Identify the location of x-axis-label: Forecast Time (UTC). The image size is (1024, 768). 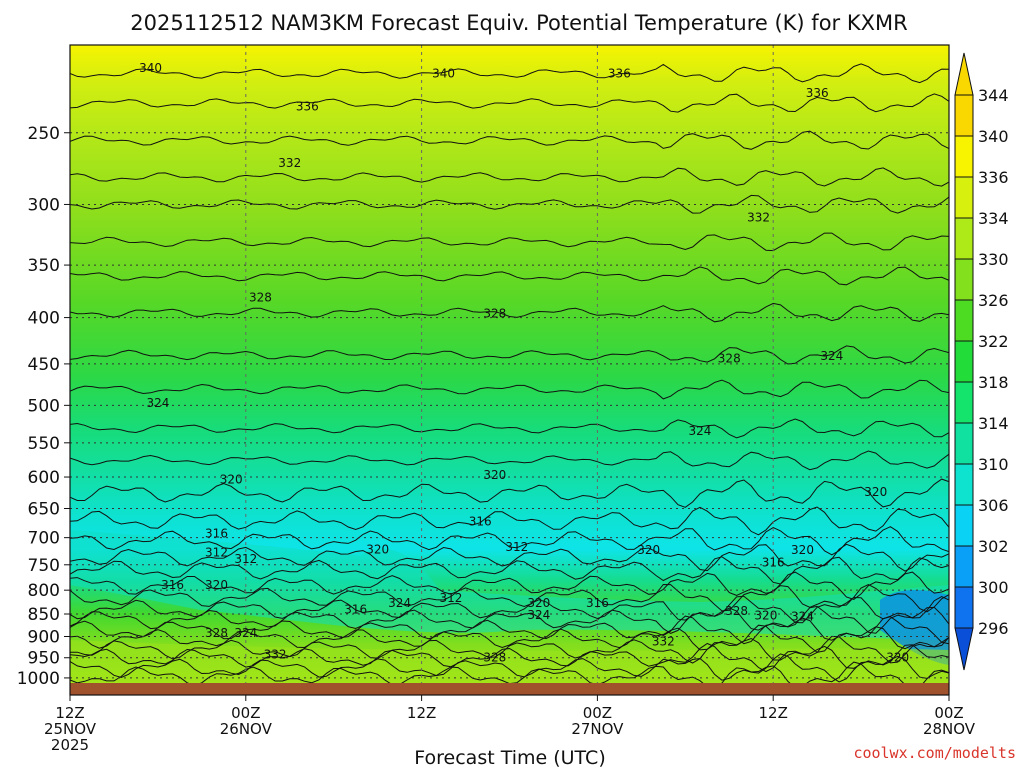
(509, 757).